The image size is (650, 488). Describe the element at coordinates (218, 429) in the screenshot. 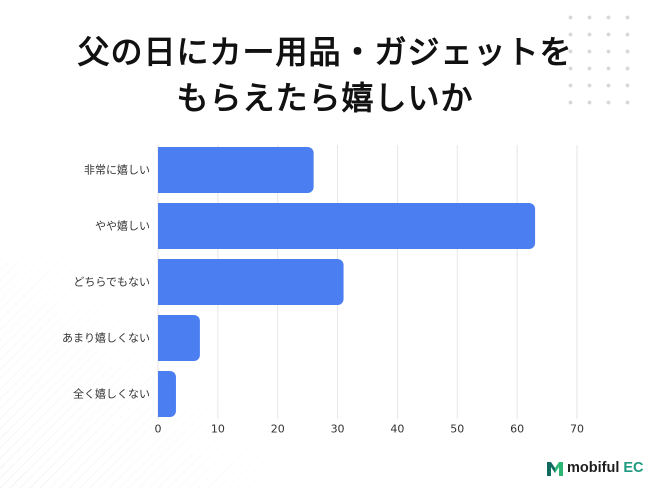

I see `x-tick-label-10: 10` at that location.